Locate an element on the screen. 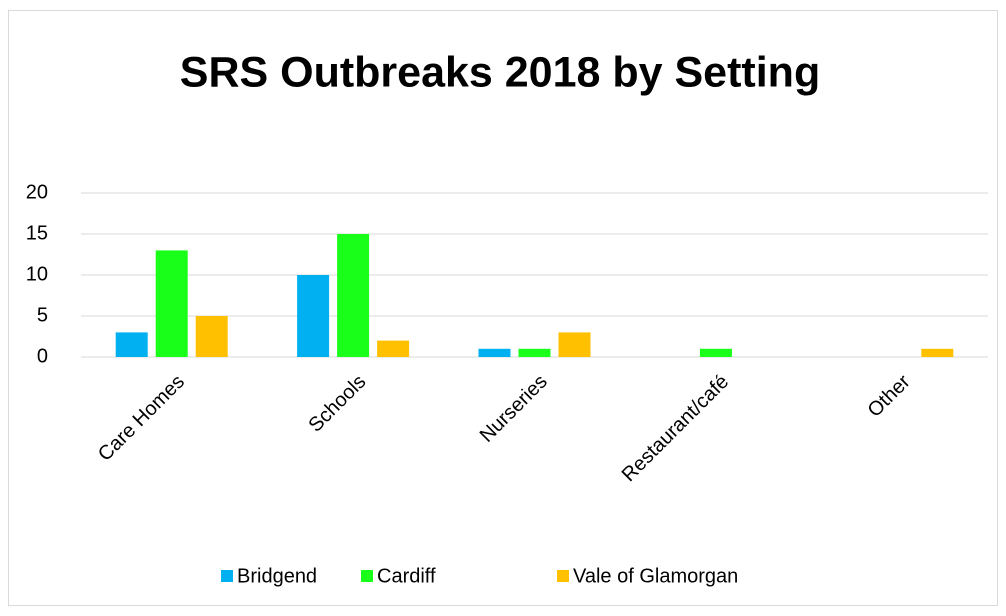 The image size is (1006, 616). y-tick-label: 15 is located at coordinates (37, 233).